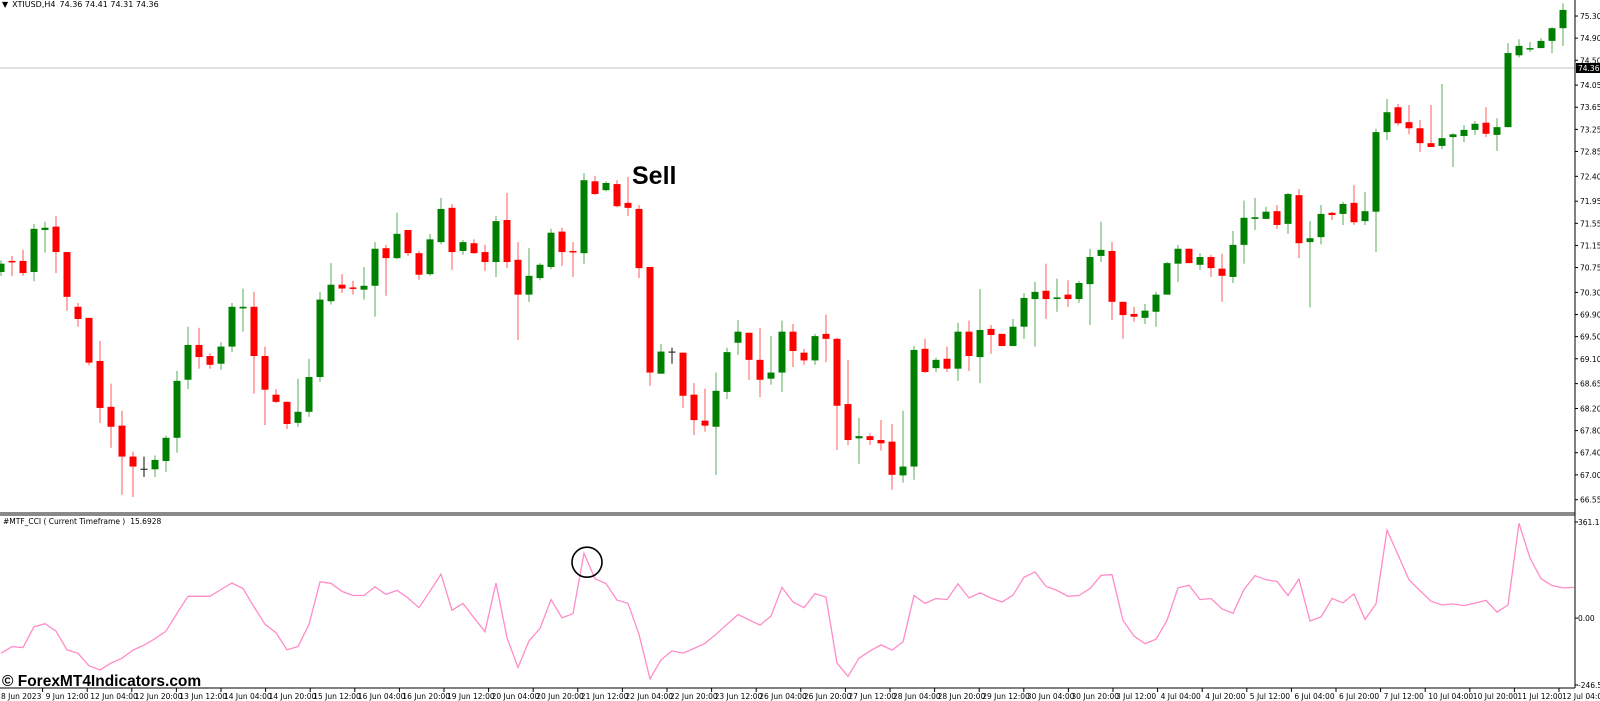 This screenshot has width=1600, height=701. Describe the element at coordinates (82, 4) in the screenshot. I see `chart-header: ▼ XTIUSD,H4 74.36 74.41 74.31 74.36` at that location.